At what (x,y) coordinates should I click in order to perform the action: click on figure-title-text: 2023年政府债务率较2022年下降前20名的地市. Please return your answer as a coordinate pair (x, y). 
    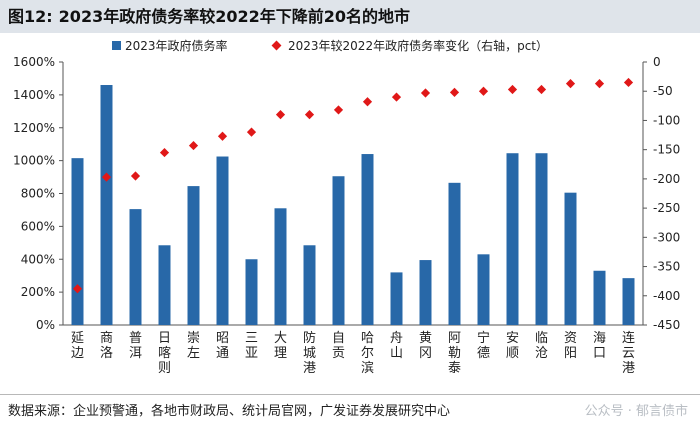
    Looking at the image, I should click on (234, 16).